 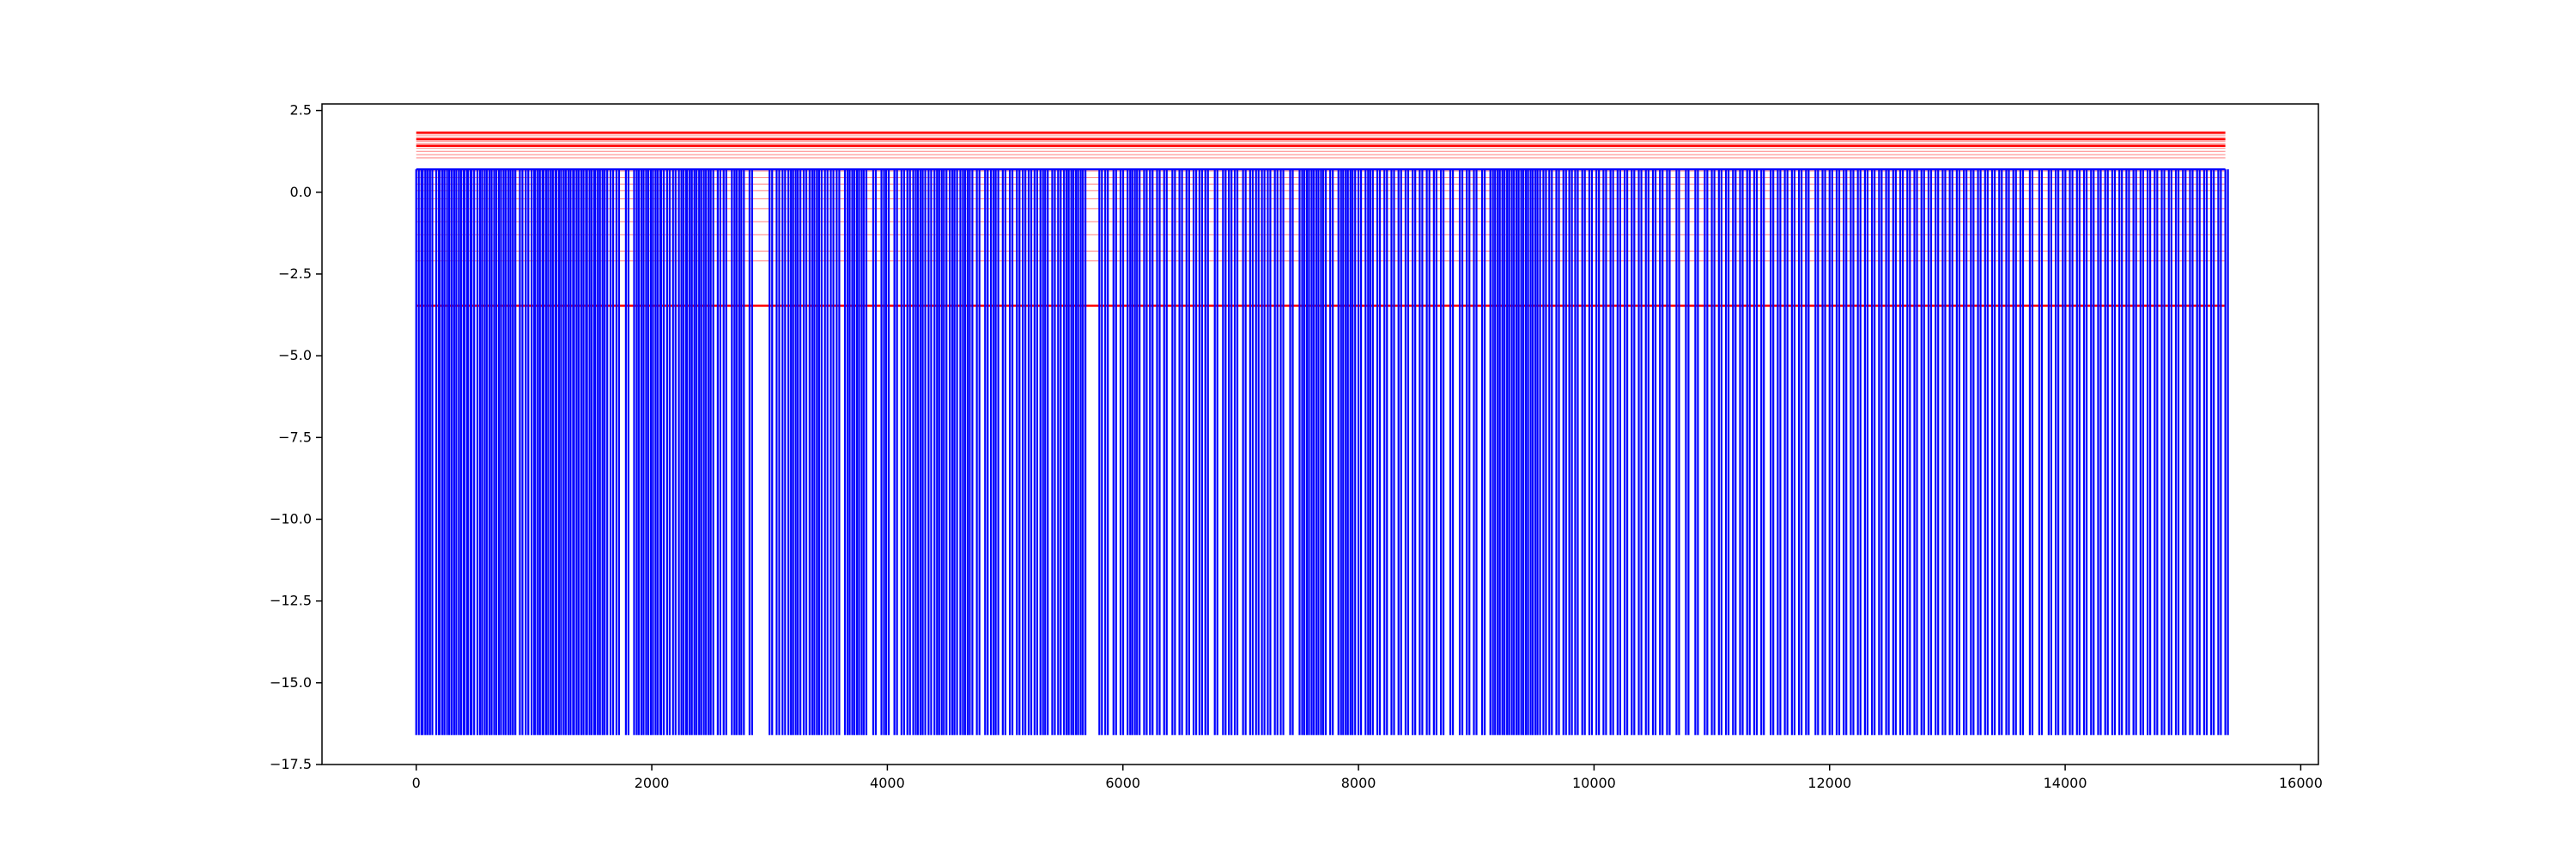 I want to click on y-tick-label: −12.5, so click(x=291, y=601).